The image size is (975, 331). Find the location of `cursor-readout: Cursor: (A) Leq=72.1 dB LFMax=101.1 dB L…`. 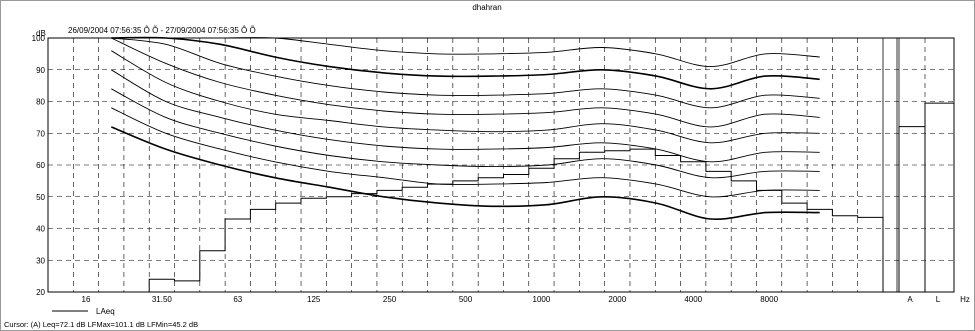

cursor-readout: Cursor: (A) Leq=72.1 dB LFMax=101.1 dB L… is located at coordinates (101, 324).